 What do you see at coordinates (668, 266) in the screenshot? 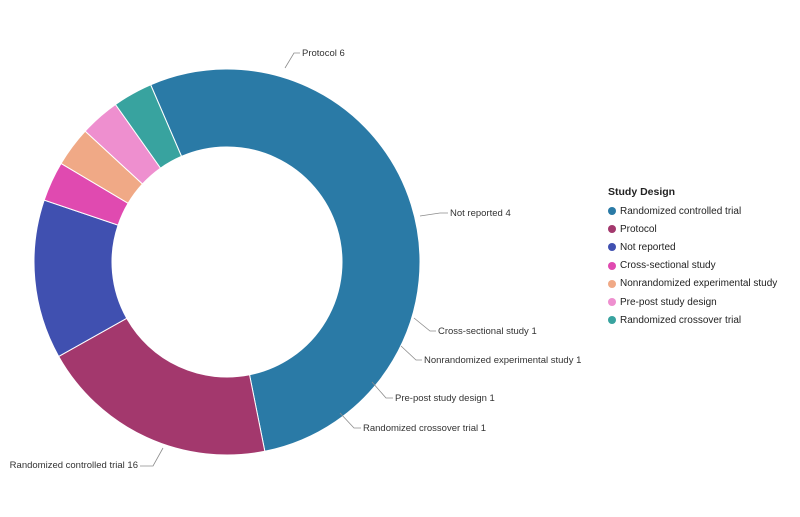
I see `legend-label: Cross-sectional study` at bounding box center [668, 266].